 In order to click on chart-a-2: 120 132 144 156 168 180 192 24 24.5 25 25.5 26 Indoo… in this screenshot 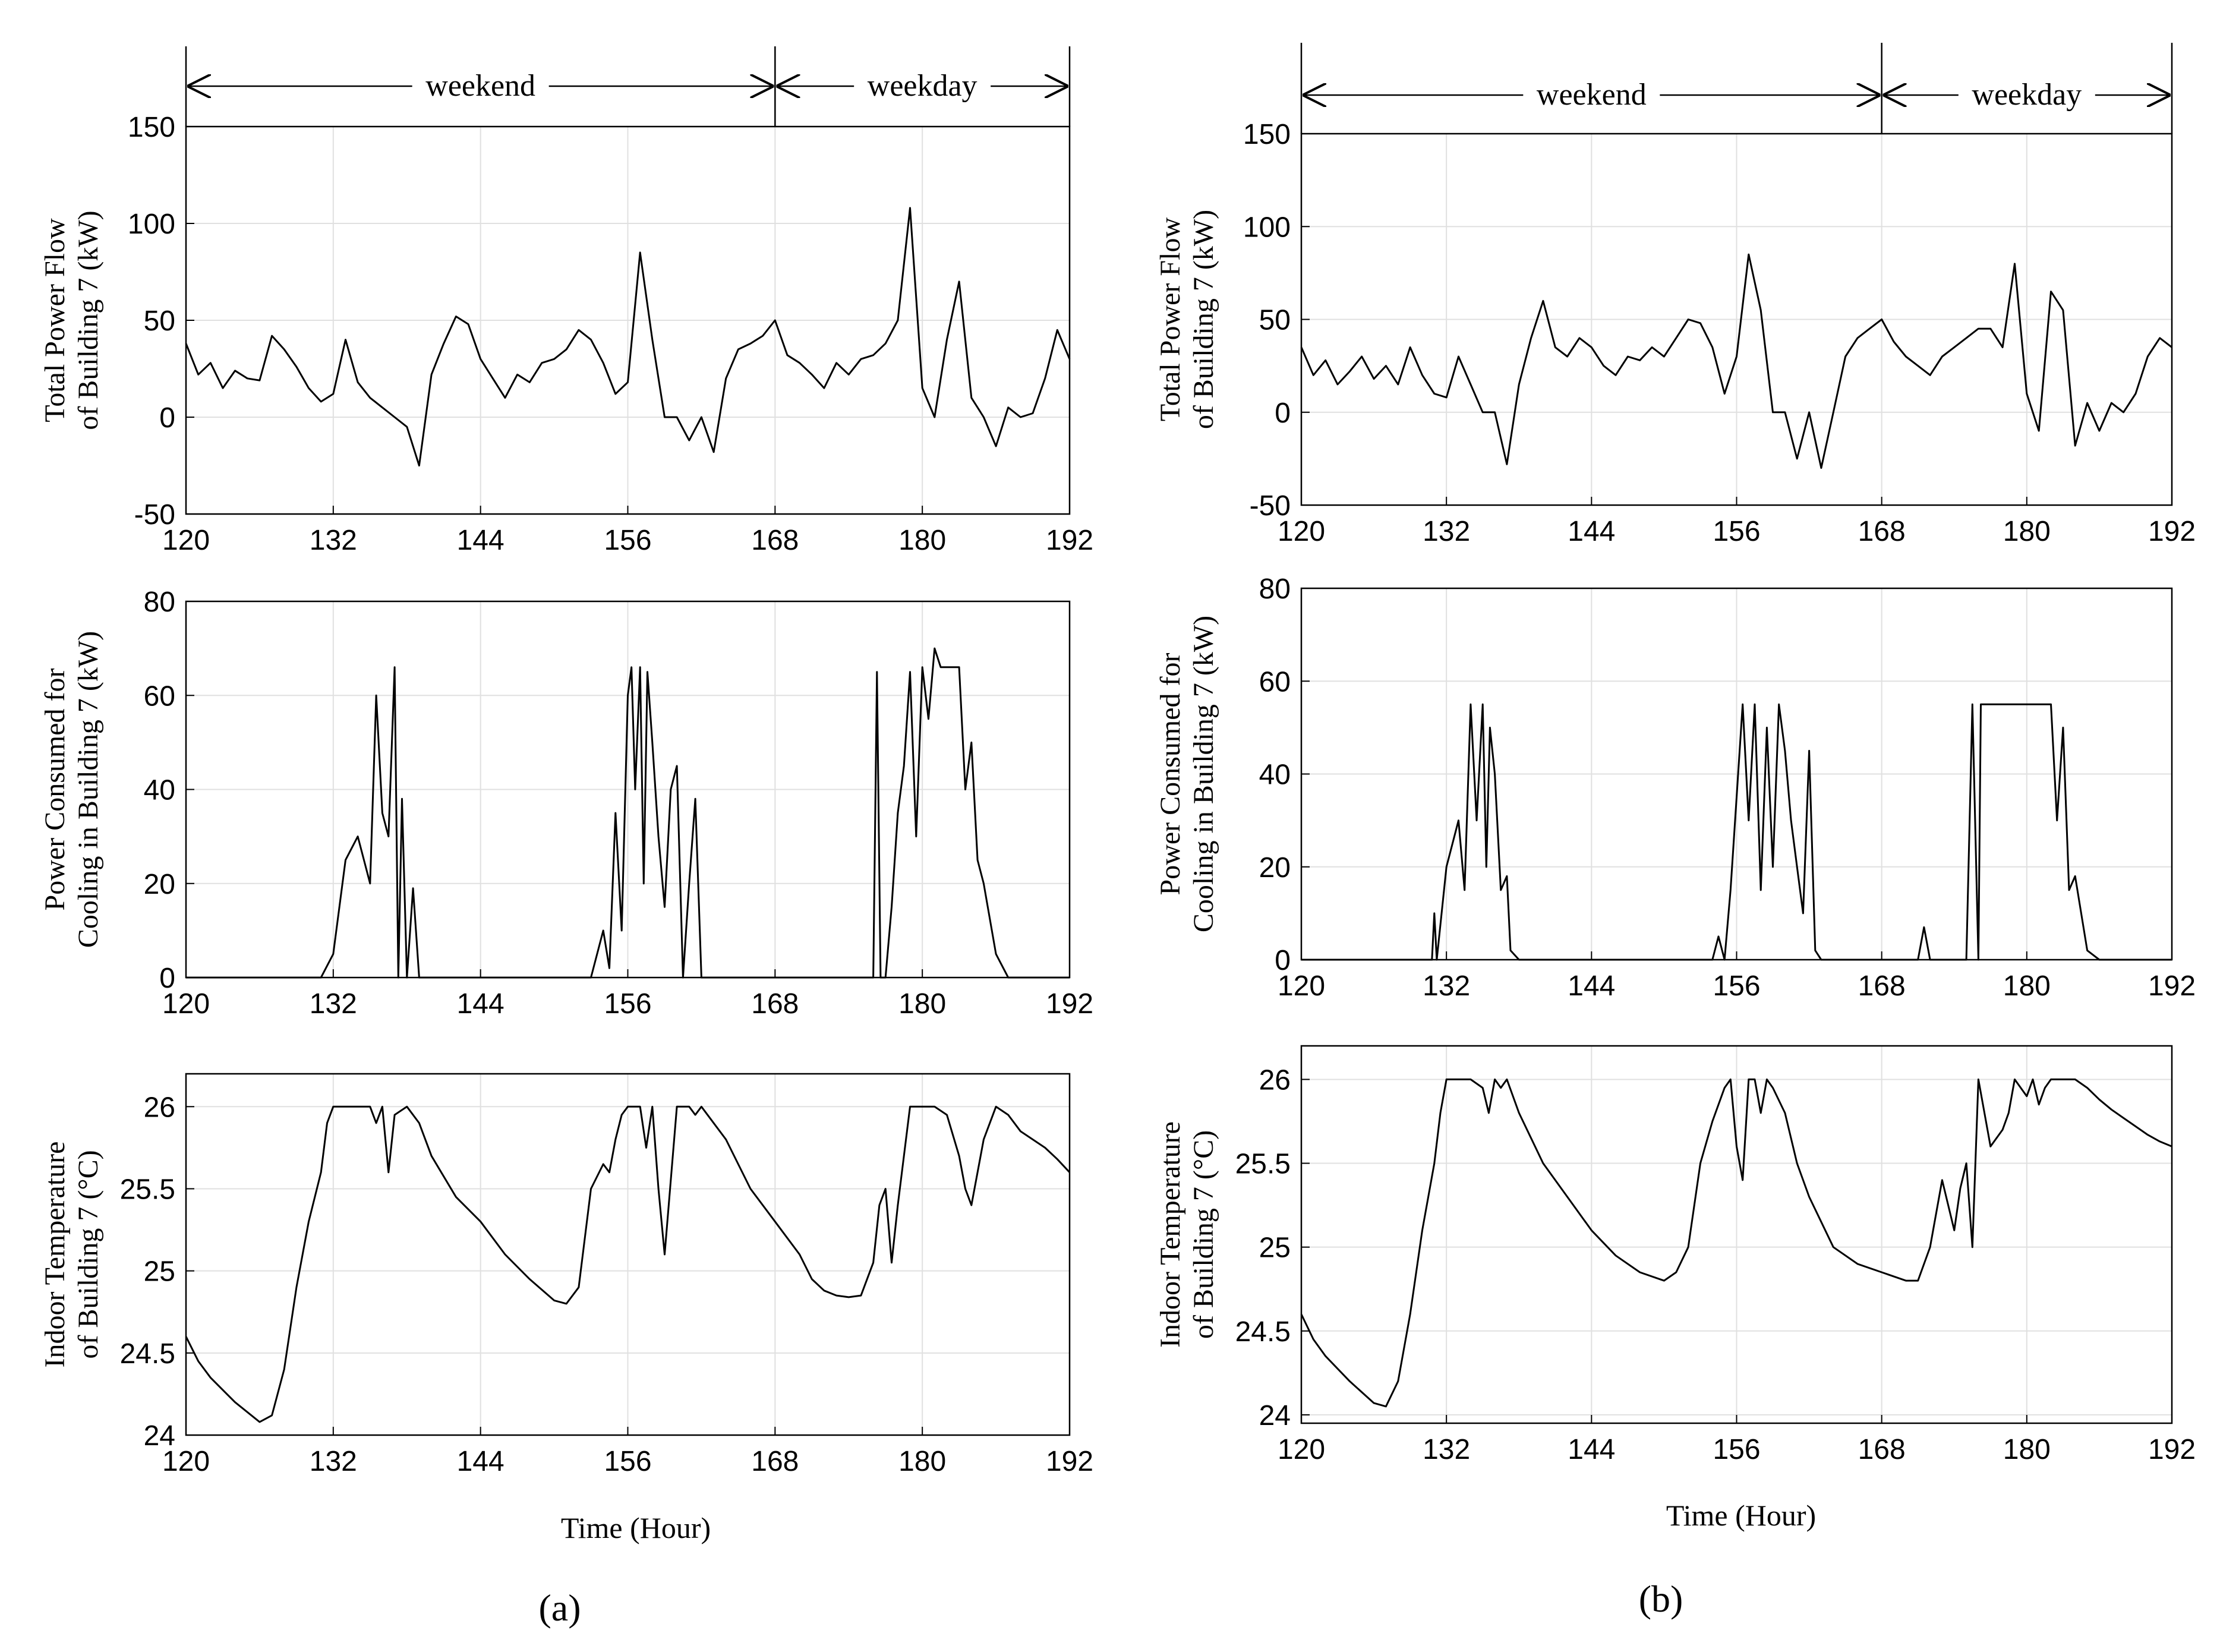, I will do `click(566, 1275)`.